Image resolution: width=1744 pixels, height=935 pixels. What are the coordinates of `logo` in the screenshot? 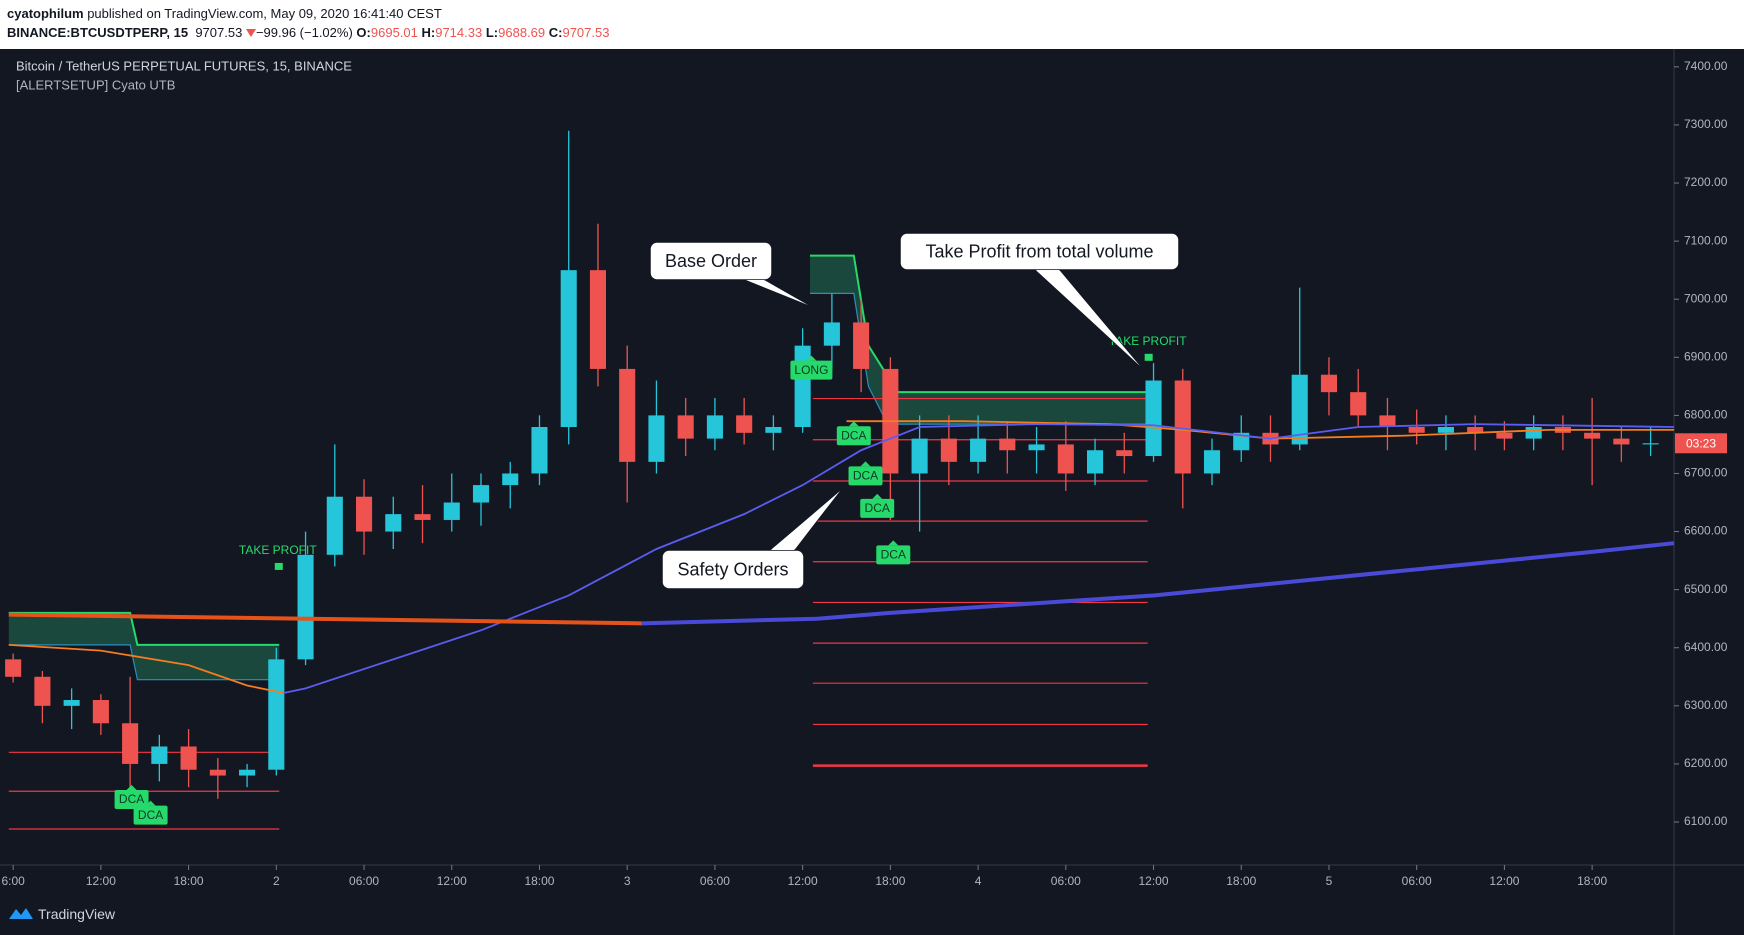 It's located at (21, 913).